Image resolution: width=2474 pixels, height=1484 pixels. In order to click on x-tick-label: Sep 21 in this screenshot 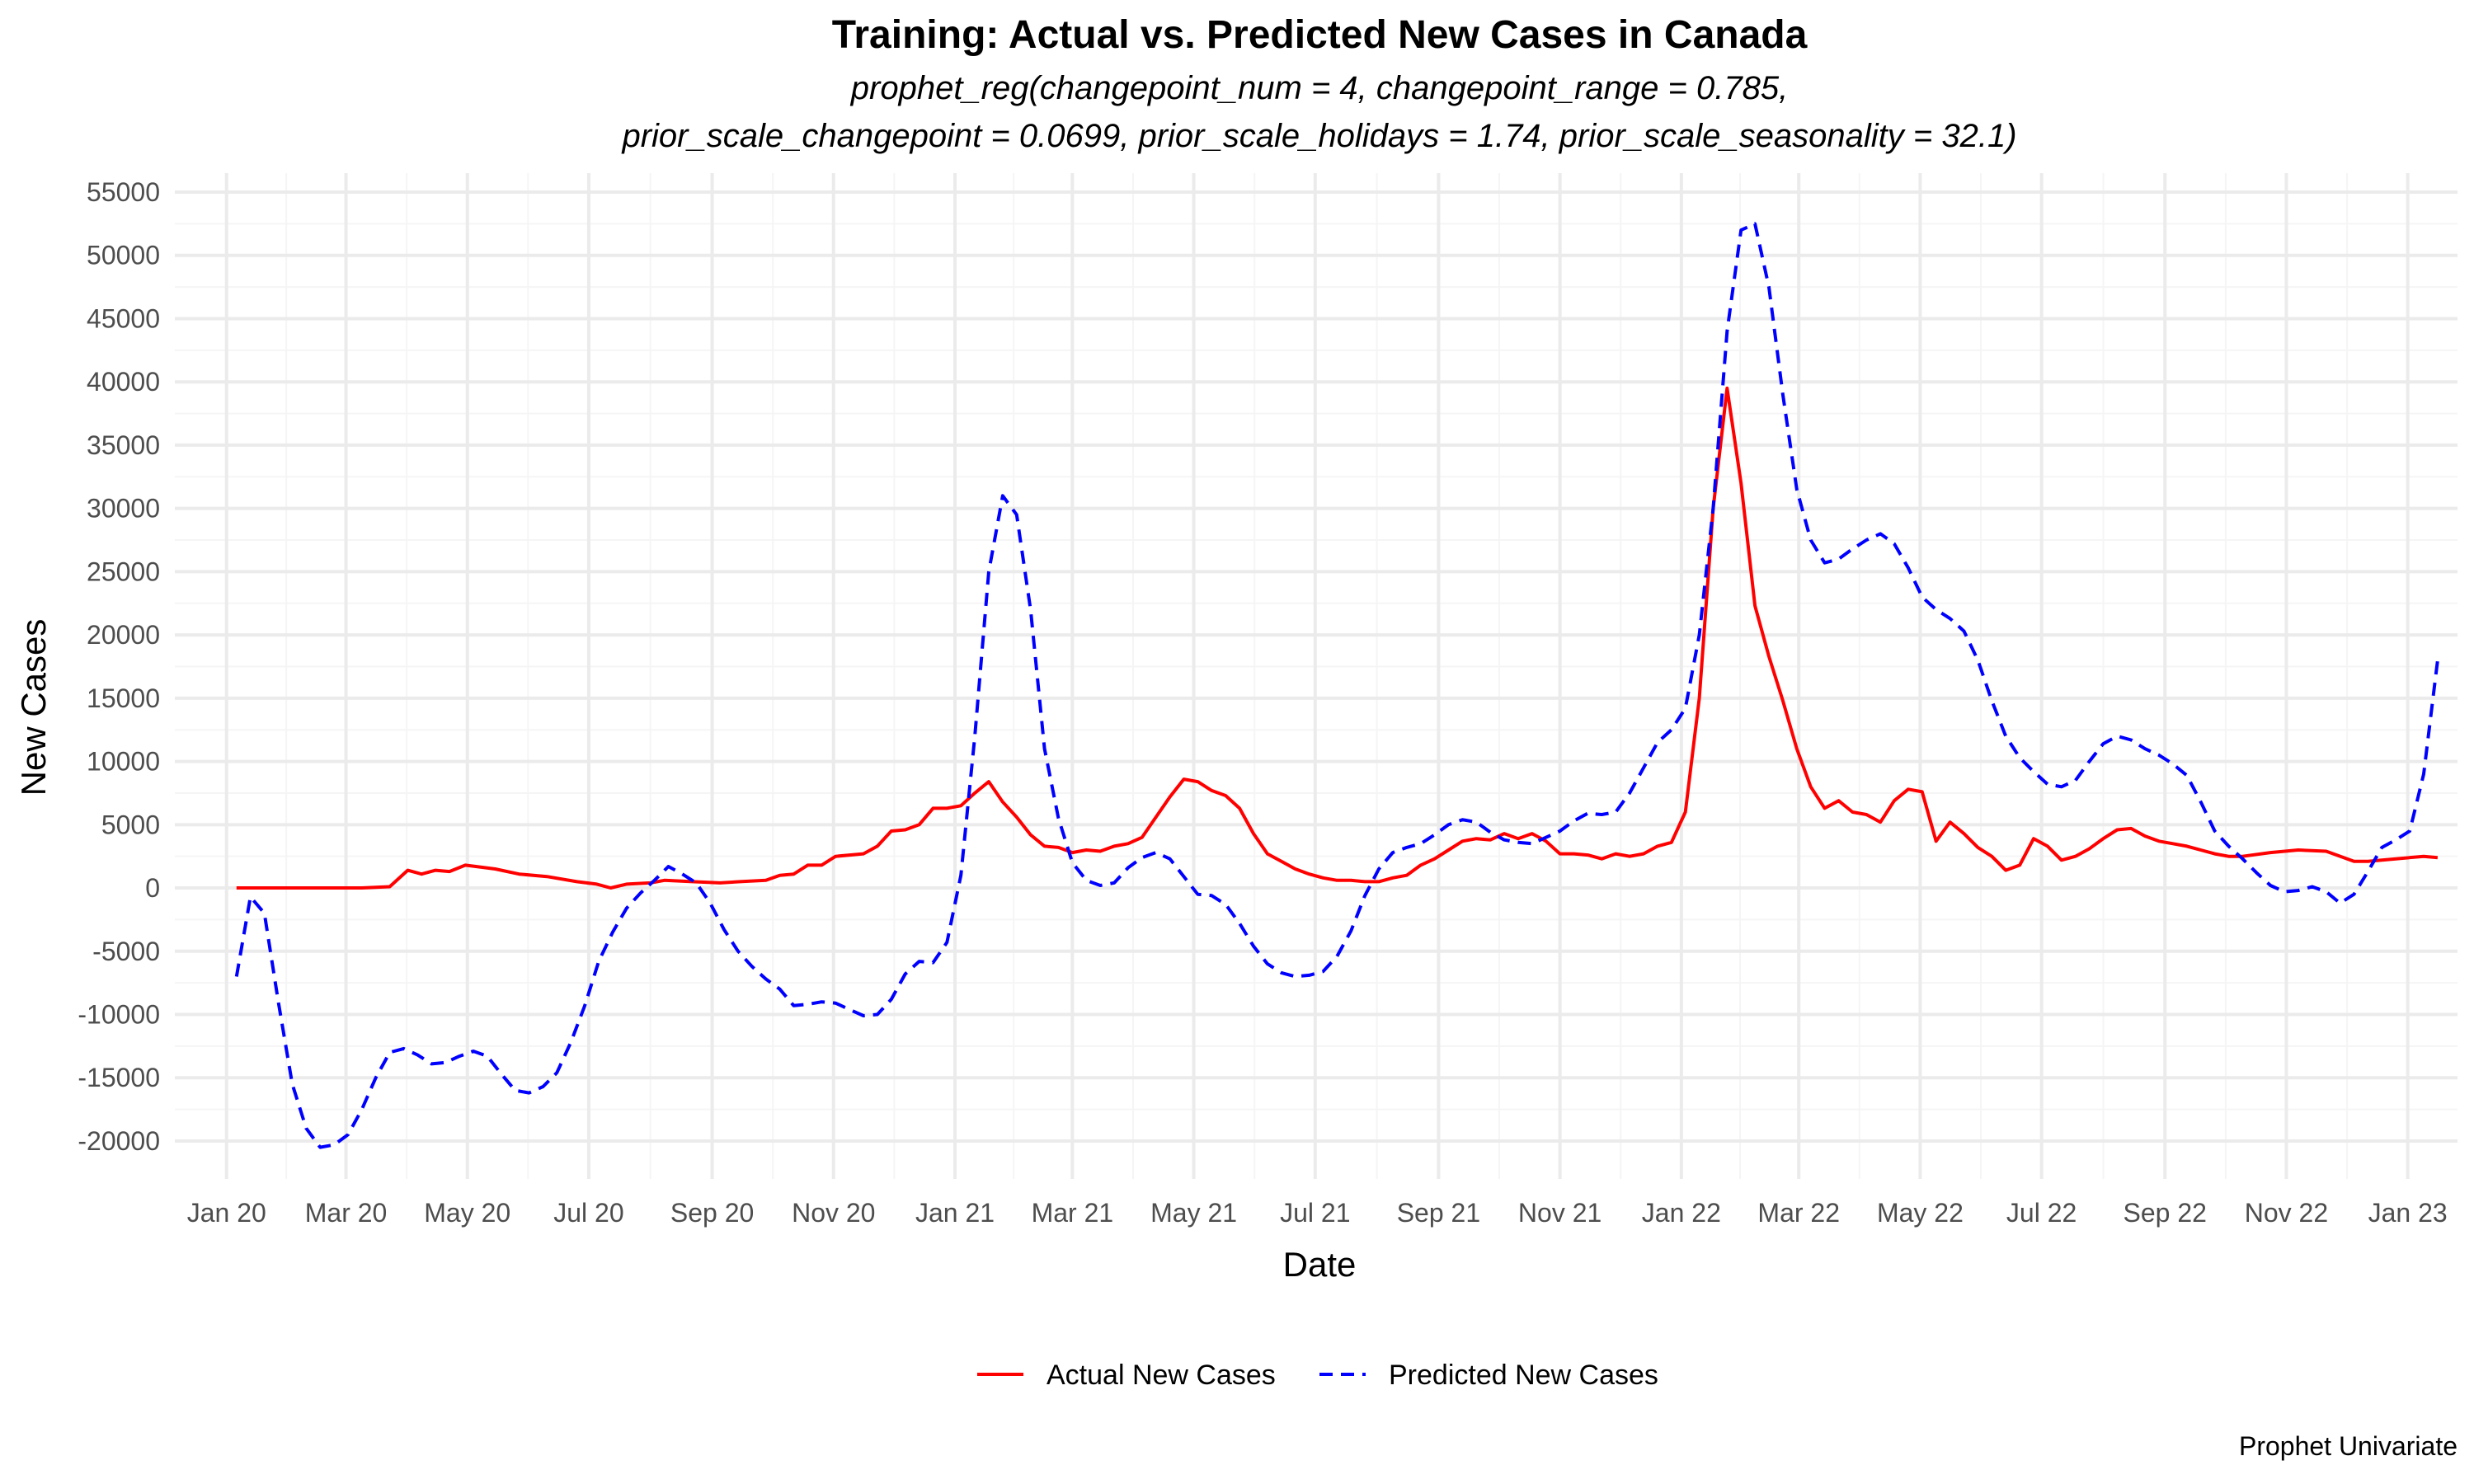, I will do `click(1438, 1213)`.